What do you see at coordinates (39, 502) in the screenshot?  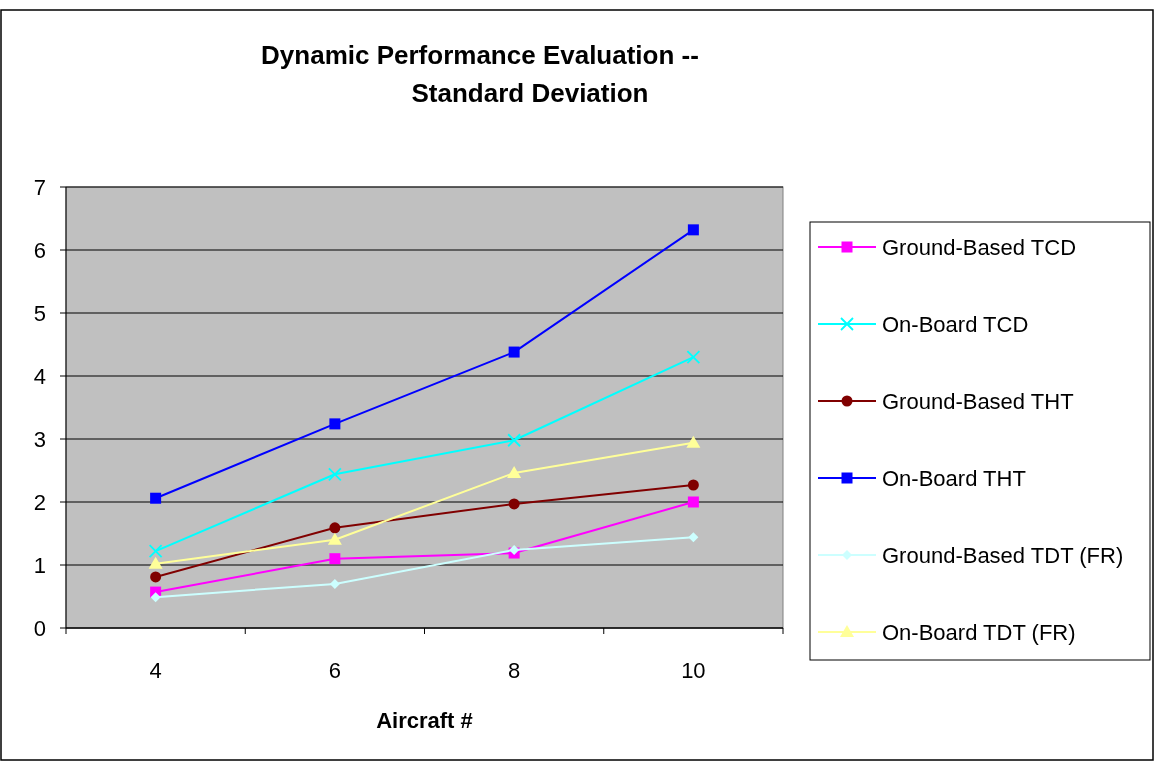 I see `y-tick-label: 2` at bounding box center [39, 502].